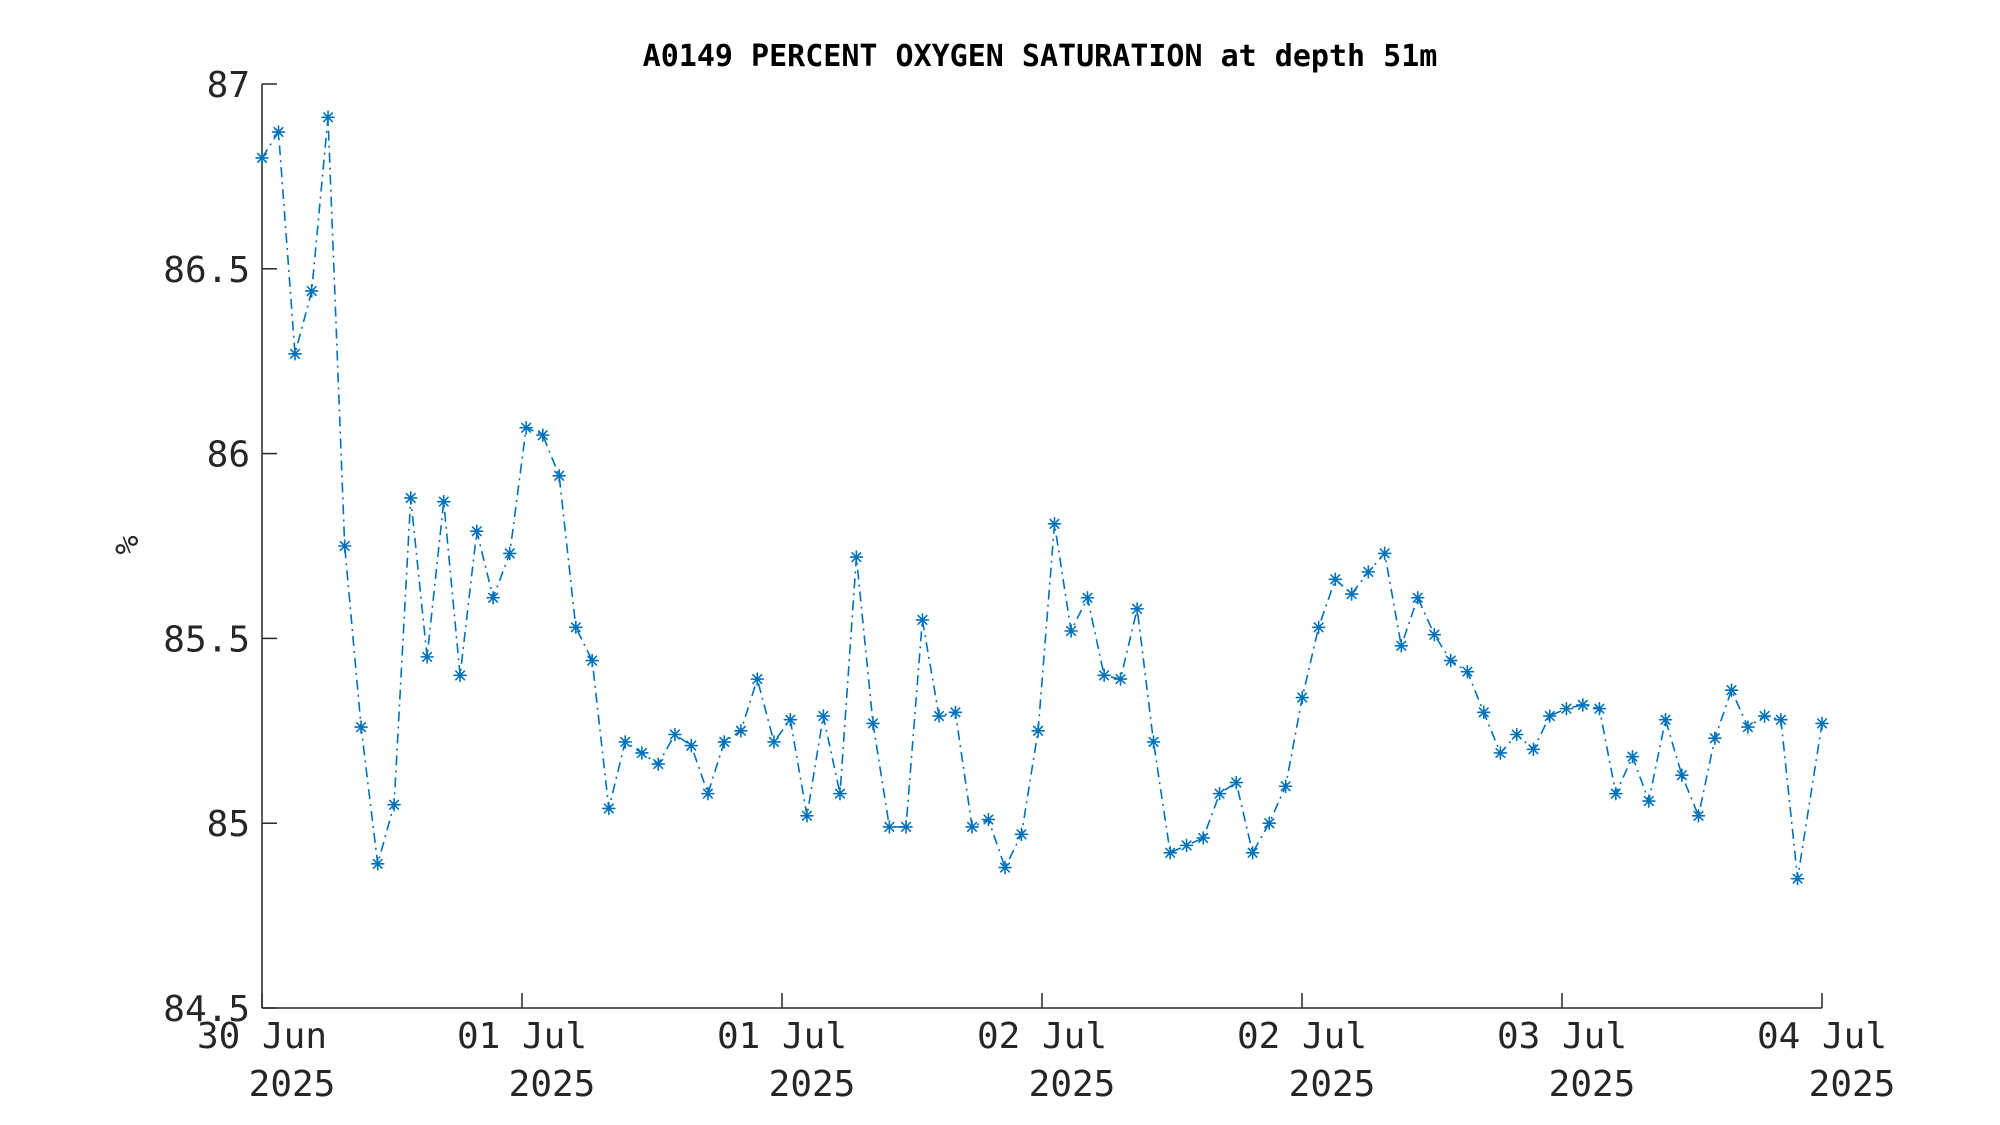  Describe the element at coordinates (127, 544) in the screenshot. I see `y-axis-label: %` at that location.